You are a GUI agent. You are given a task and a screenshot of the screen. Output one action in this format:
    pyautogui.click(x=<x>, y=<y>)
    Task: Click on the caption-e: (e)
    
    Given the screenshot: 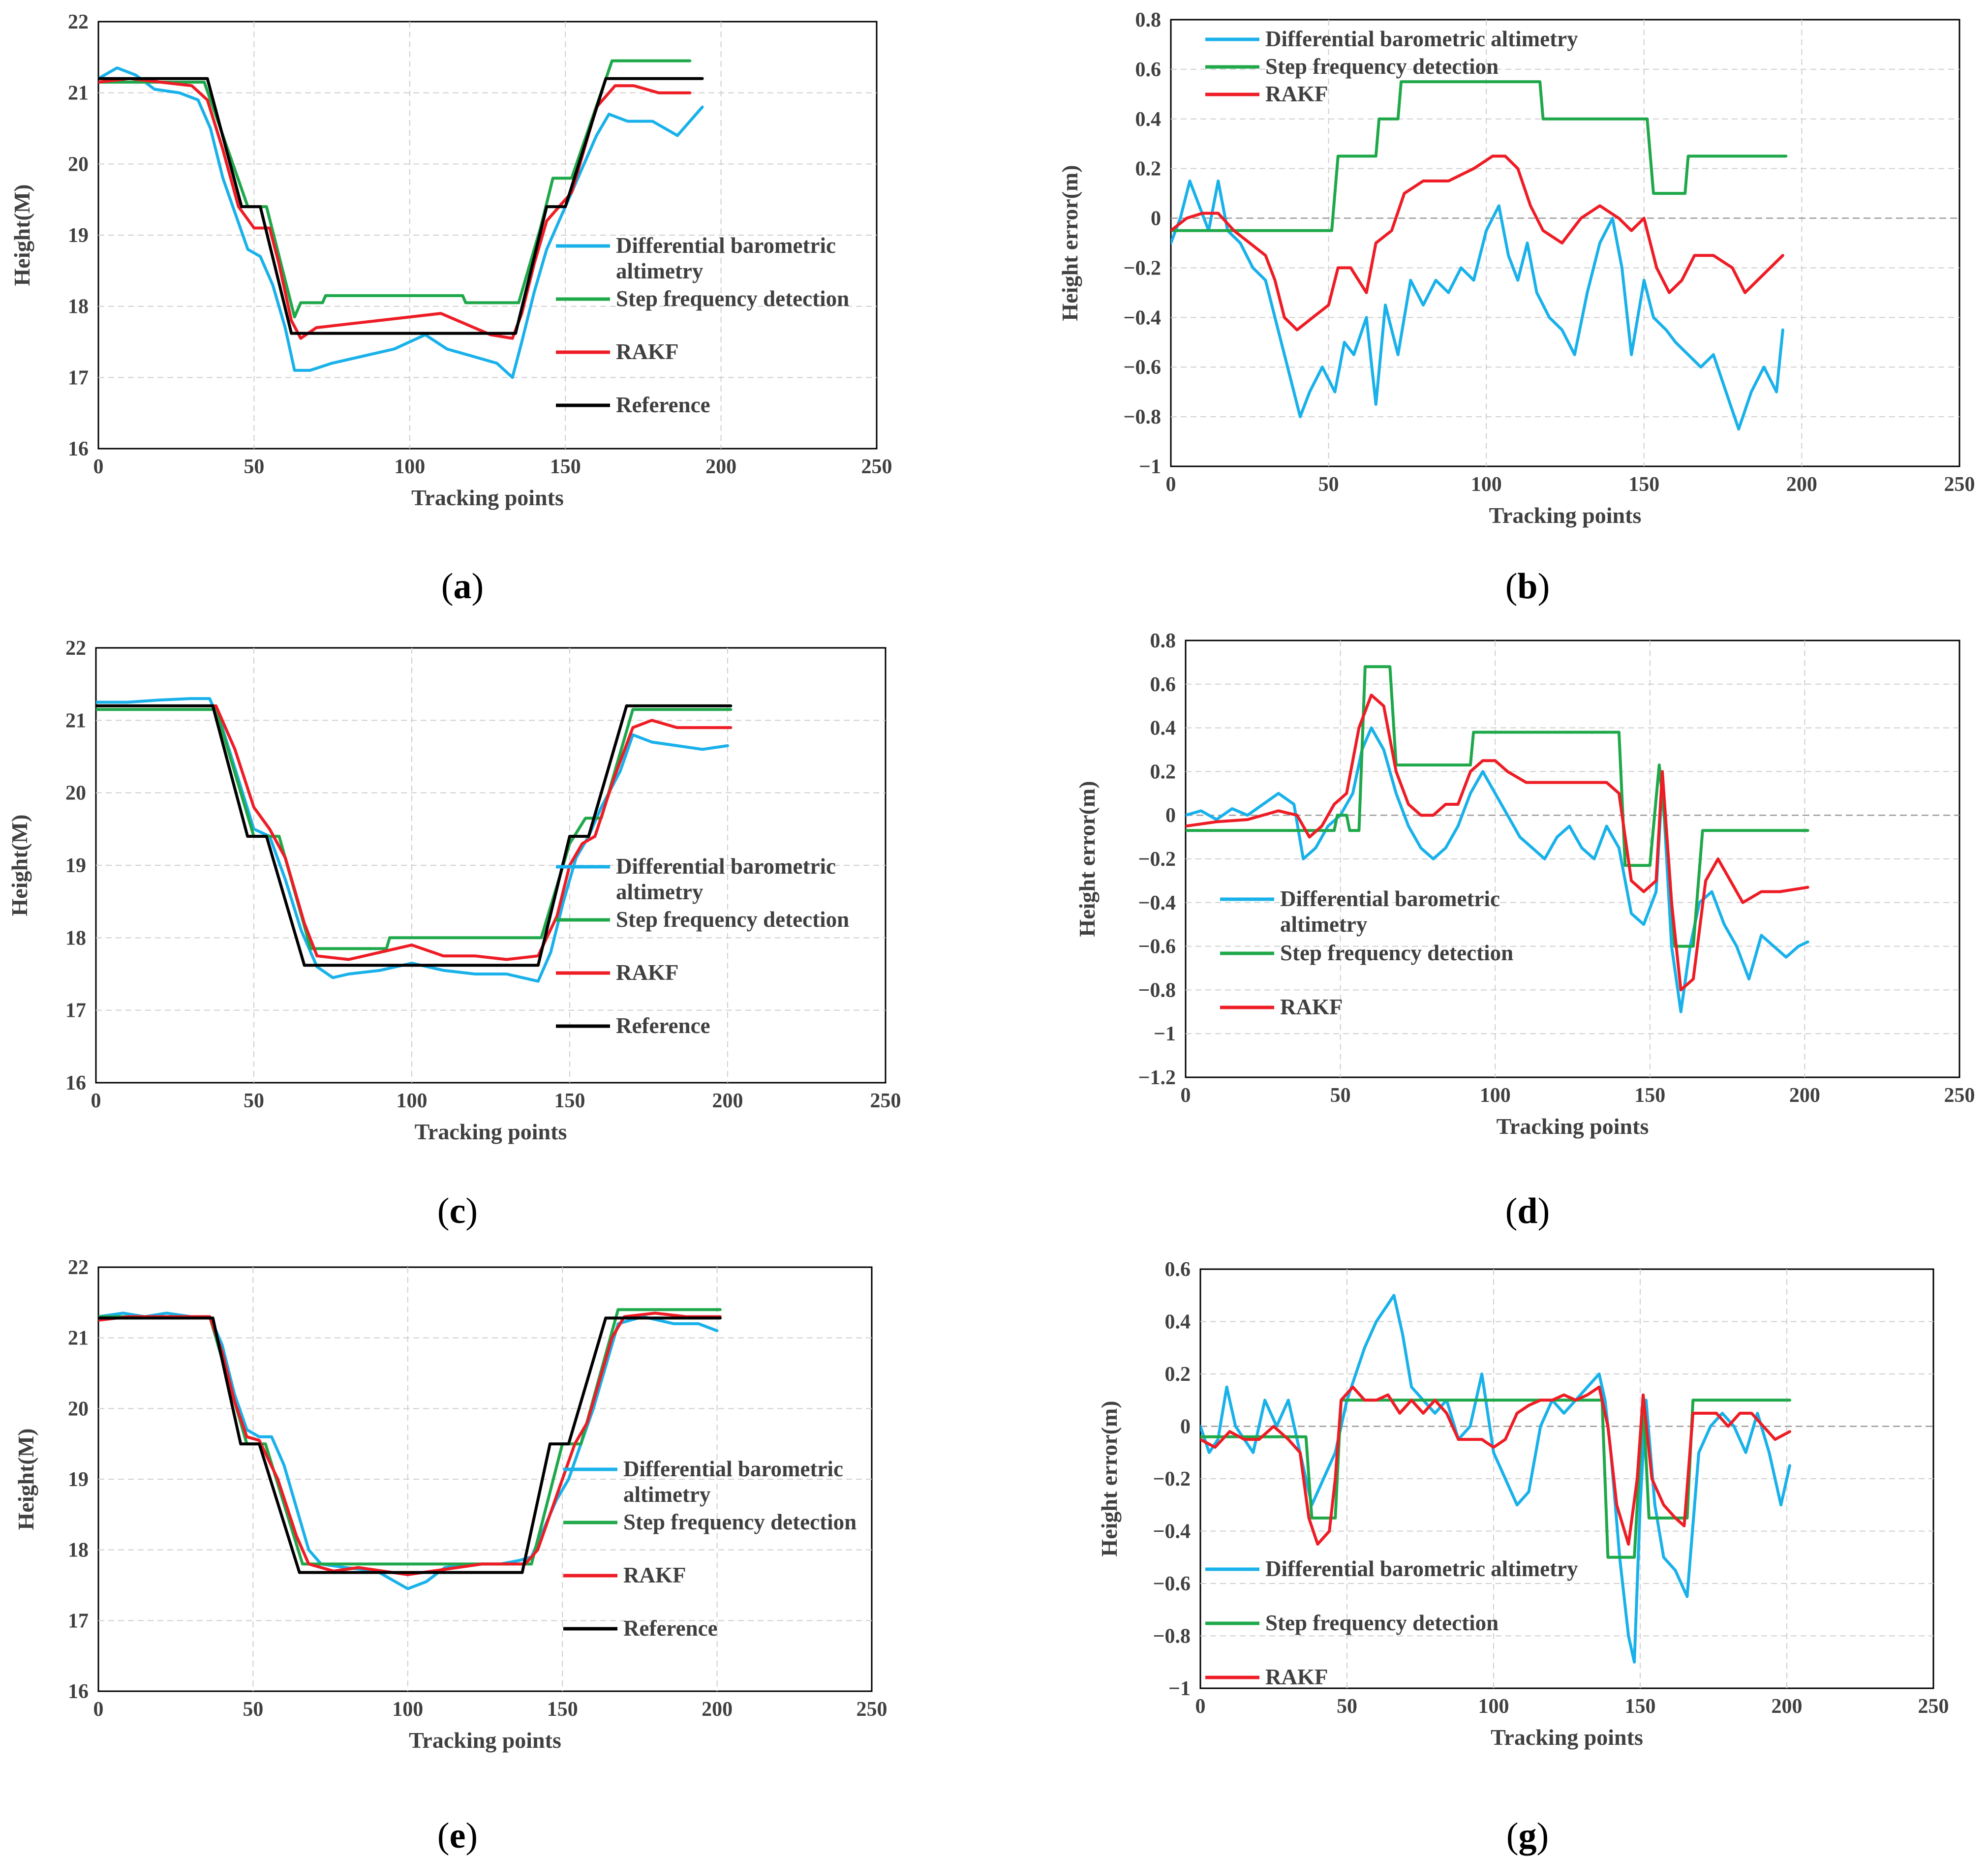 What is the action you would take?
    pyautogui.click(x=457, y=1836)
    